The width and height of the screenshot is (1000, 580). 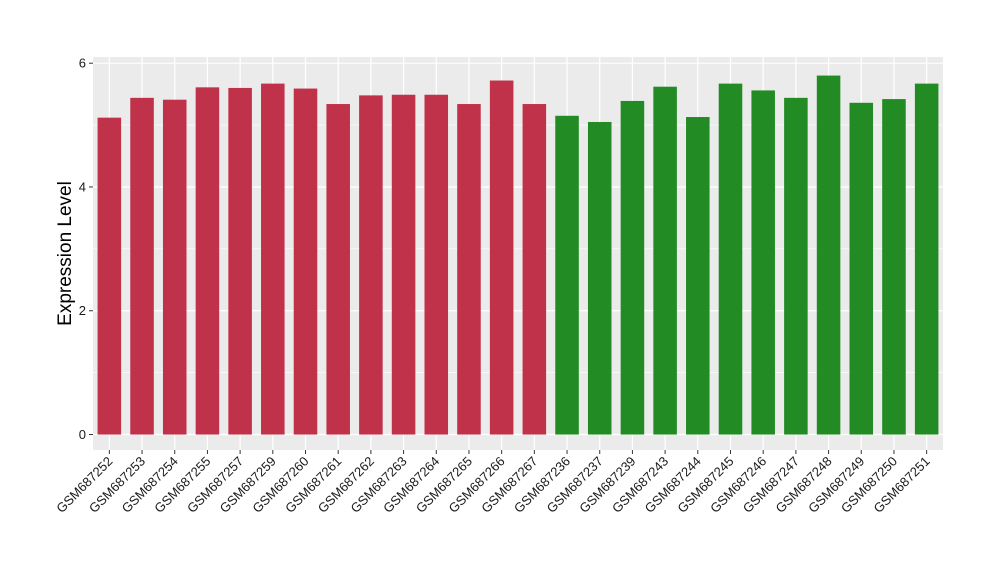 I want to click on bar-GSM687261, so click(x=338, y=269).